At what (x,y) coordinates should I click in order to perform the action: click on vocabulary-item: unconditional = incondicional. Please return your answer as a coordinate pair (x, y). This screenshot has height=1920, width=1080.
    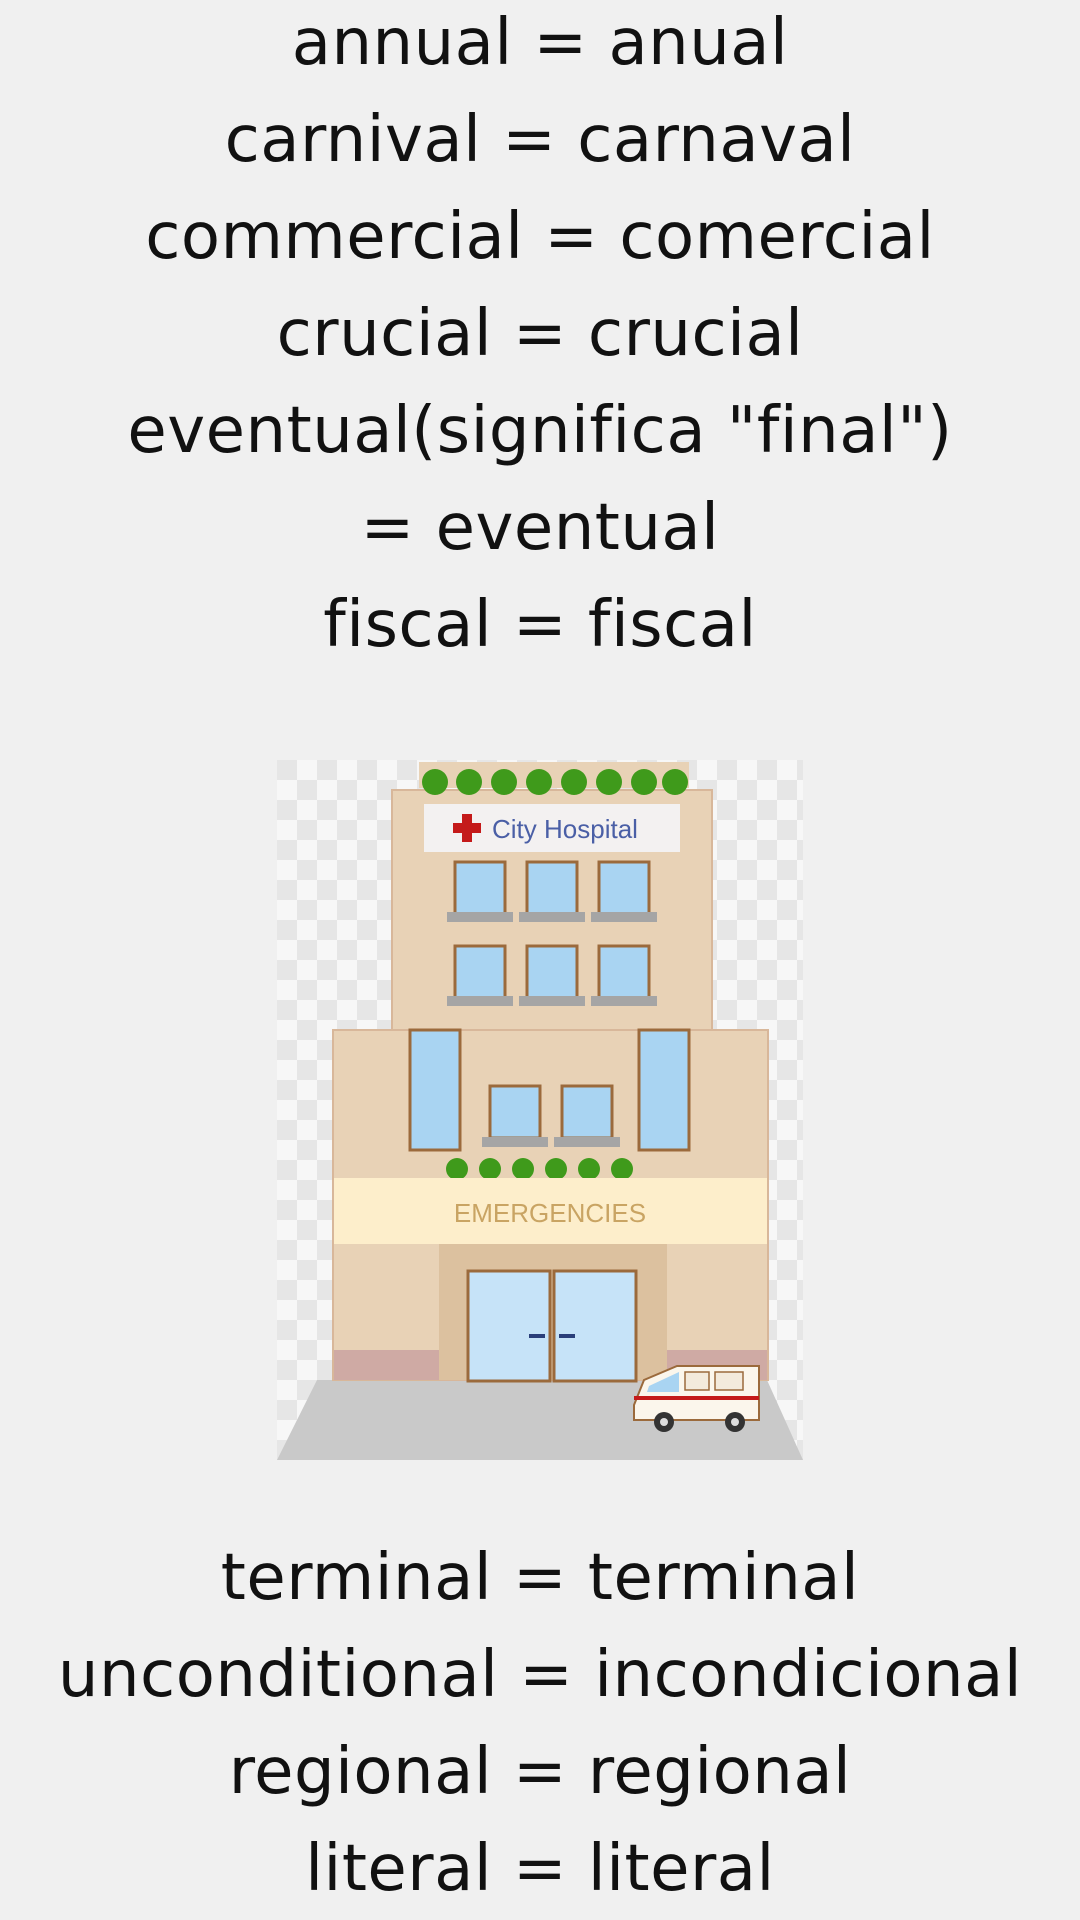
    Looking at the image, I should click on (540, 1675).